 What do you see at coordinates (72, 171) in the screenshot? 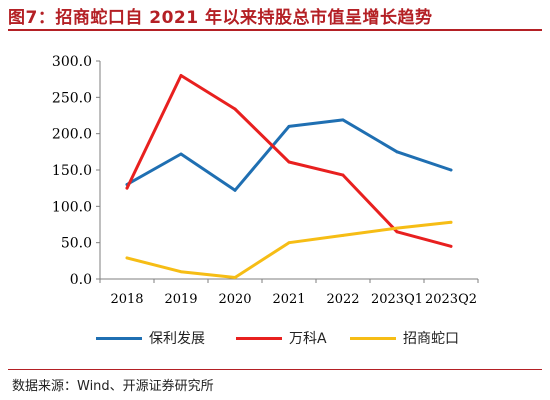
I see `y-tick-label: 150.0` at bounding box center [72, 171].